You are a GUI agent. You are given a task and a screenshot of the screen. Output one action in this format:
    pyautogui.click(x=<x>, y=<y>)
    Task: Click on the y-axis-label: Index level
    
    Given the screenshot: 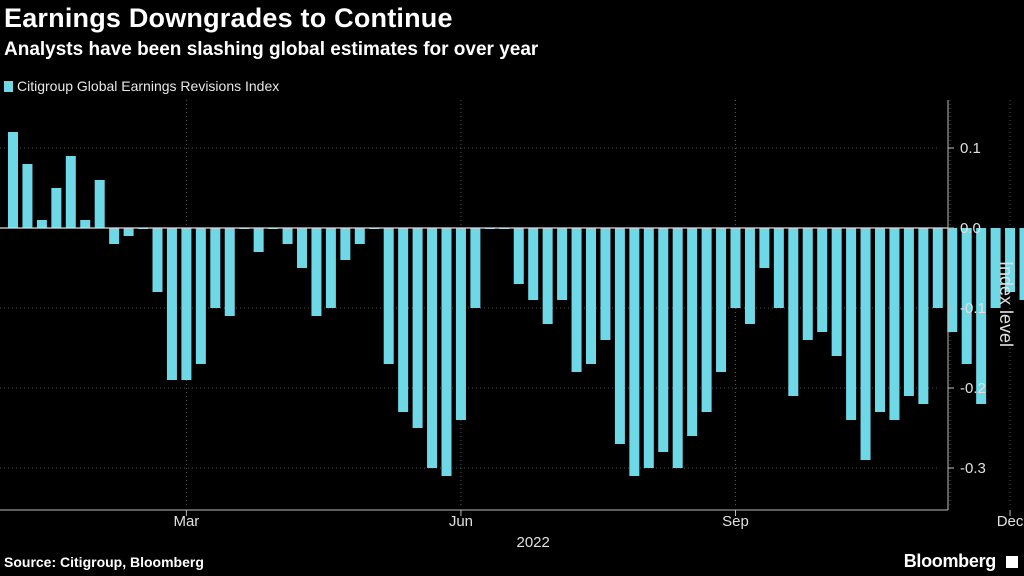 What is the action you would take?
    pyautogui.click(x=1006, y=304)
    